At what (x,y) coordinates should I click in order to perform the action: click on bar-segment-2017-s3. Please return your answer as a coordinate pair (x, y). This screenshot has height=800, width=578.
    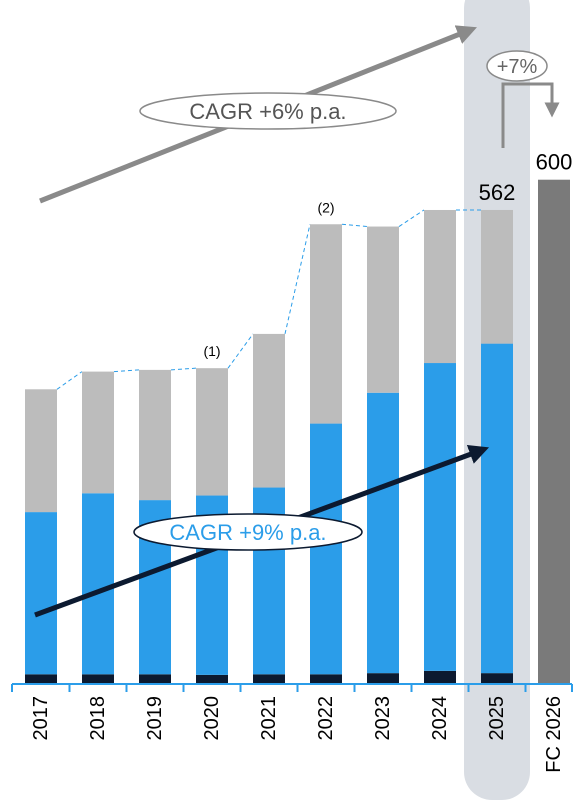
    Looking at the image, I should click on (41, 451).